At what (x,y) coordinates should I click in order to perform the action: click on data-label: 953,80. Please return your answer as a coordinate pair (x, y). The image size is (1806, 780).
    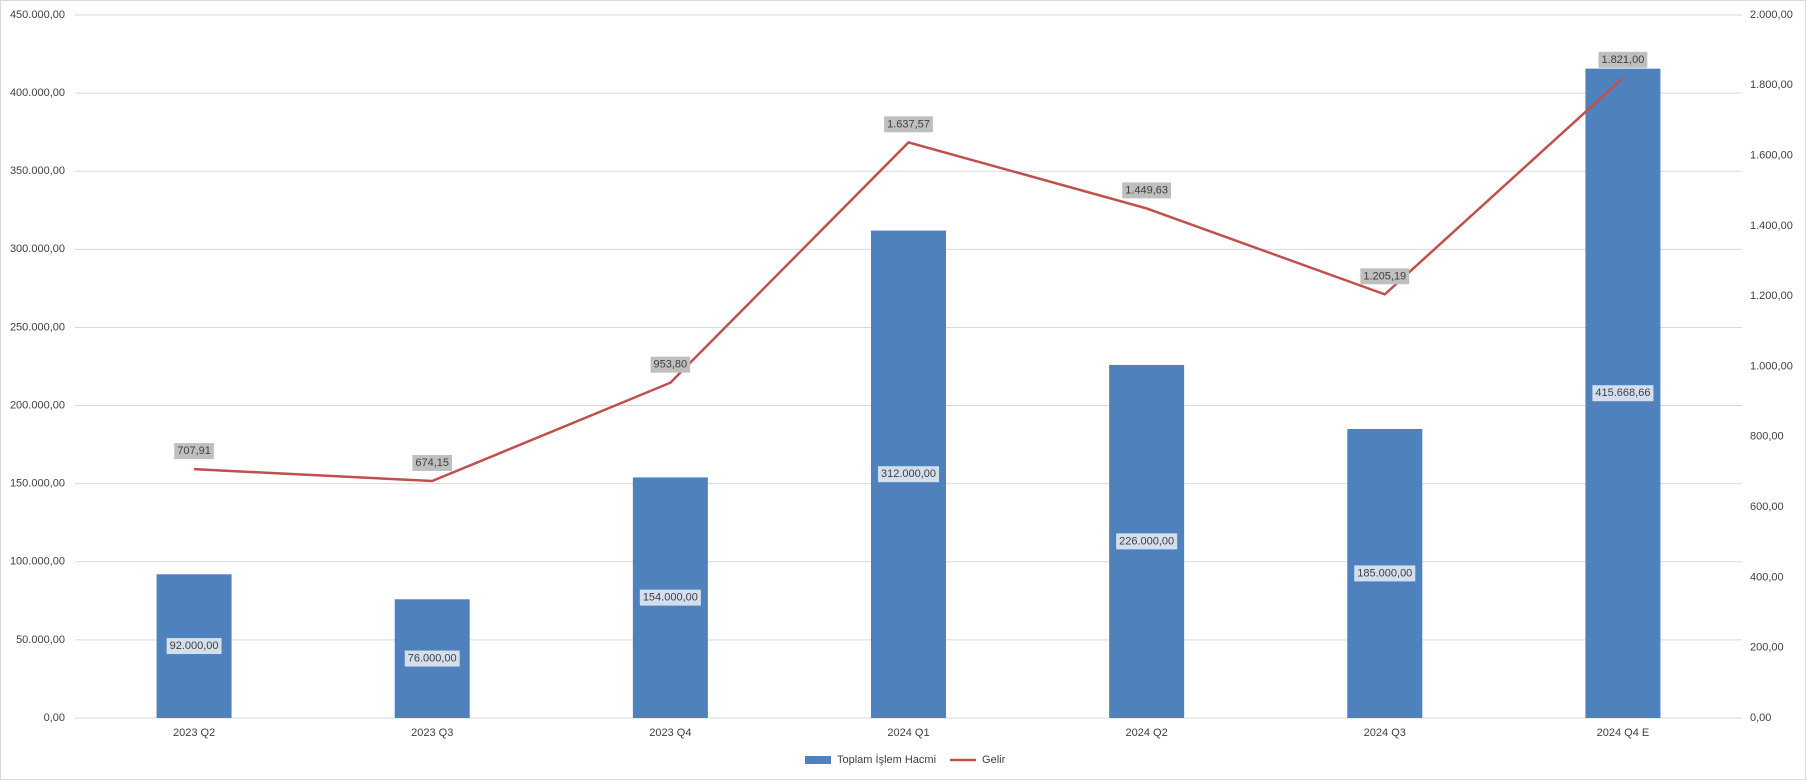
    Looking at the image, I should click on (671, 365).